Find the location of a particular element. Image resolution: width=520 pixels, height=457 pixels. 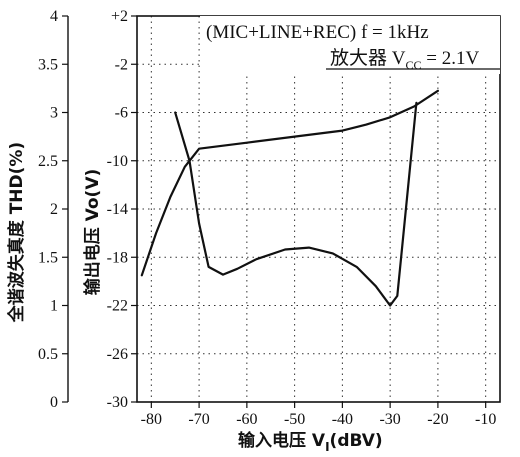

y-left-tick-label: 0.5 is located at coordinates (48, 354).